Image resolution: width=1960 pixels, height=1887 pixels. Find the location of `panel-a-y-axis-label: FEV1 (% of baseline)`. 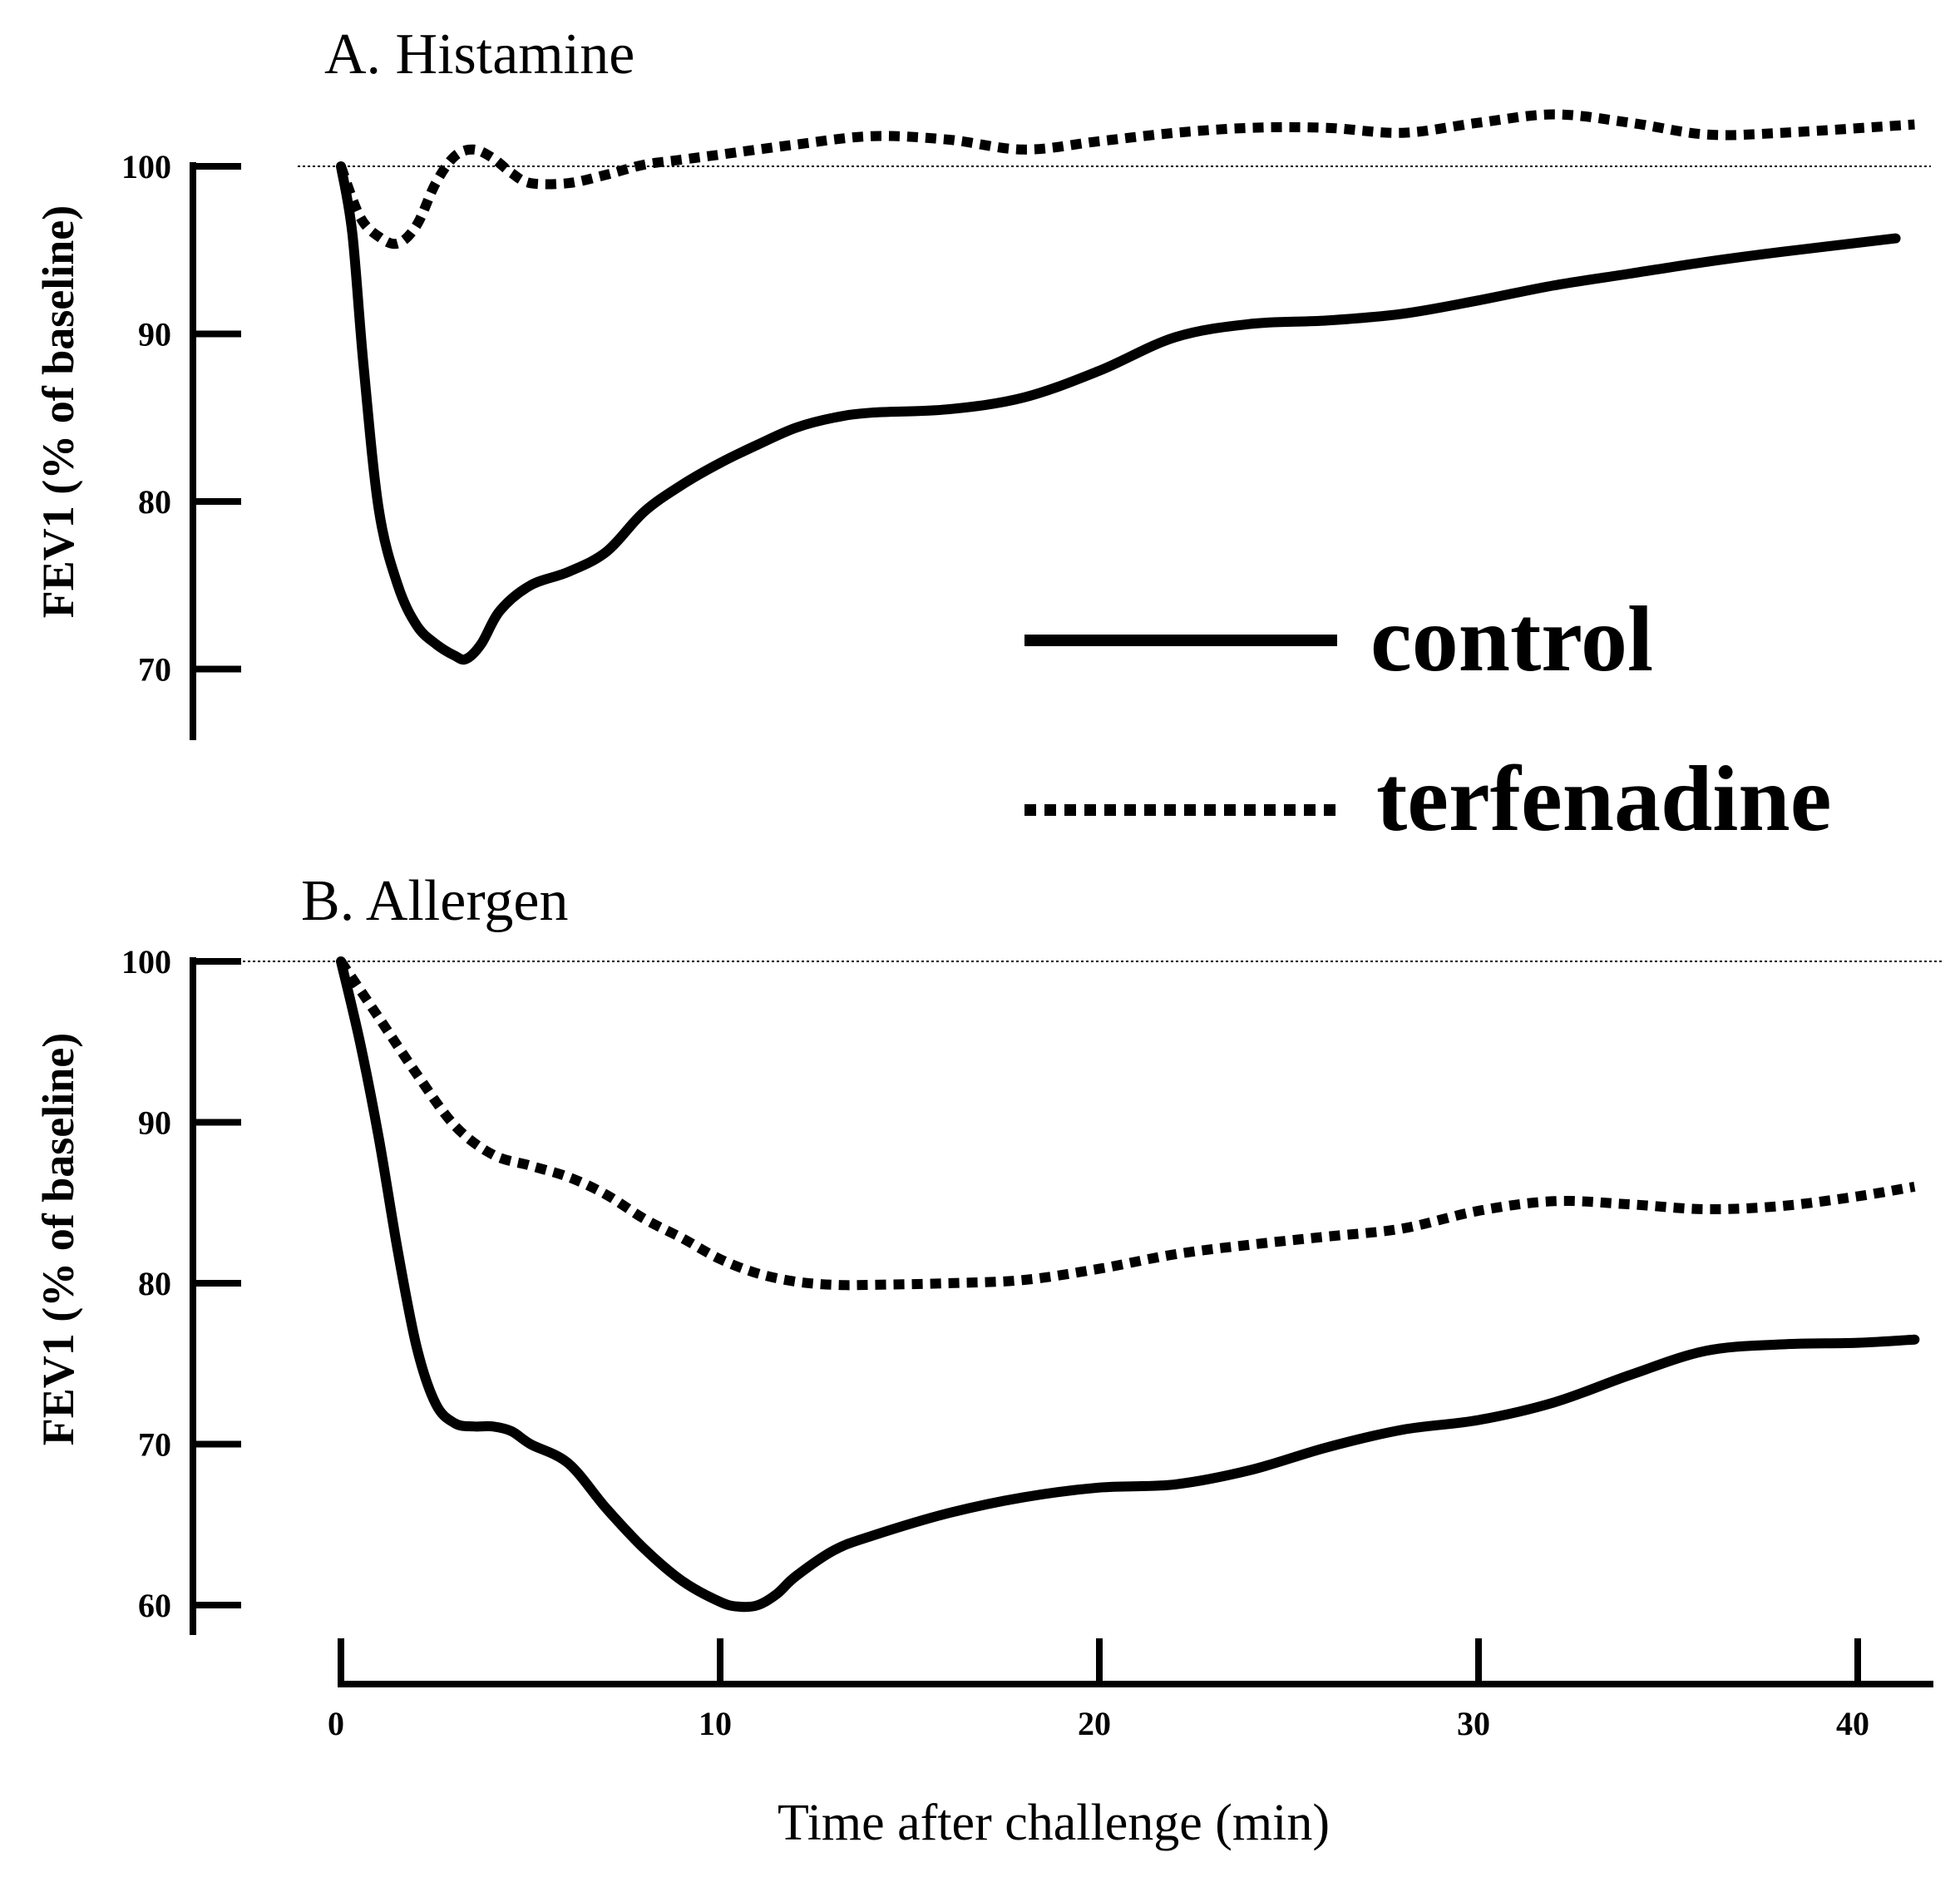

panel-a-y-axis-label: FEV1 (% of baseline) is located at coordinates (58, 411).